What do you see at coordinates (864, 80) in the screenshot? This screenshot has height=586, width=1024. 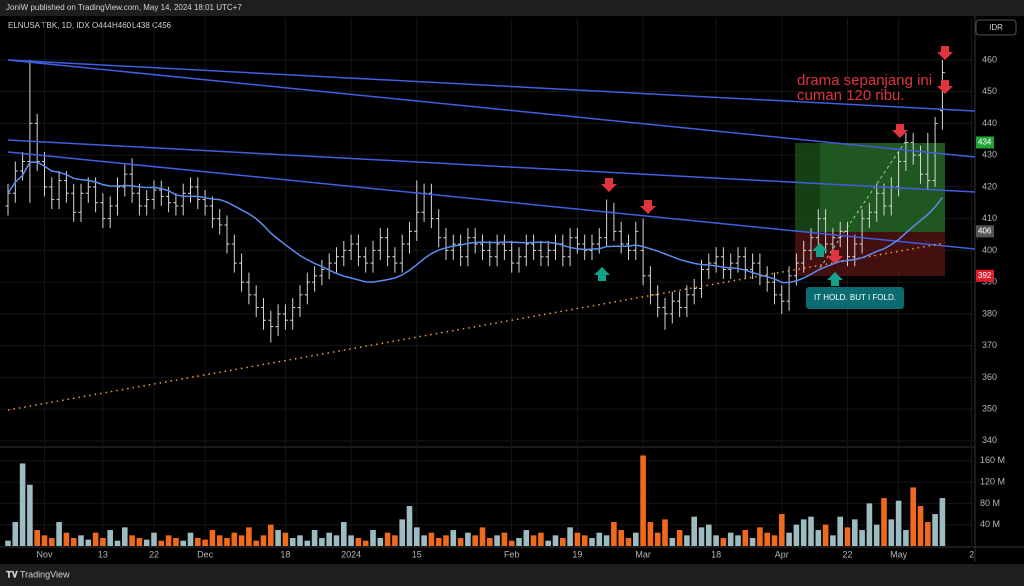 I see `annotation: drama sepanjang ini` at bounding box center [864, 80].